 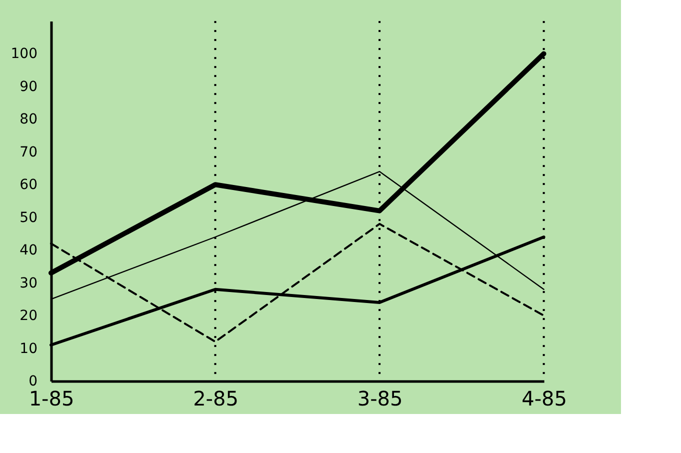 I want to click on y-tick-label: 50, so click(x=29, y=218).